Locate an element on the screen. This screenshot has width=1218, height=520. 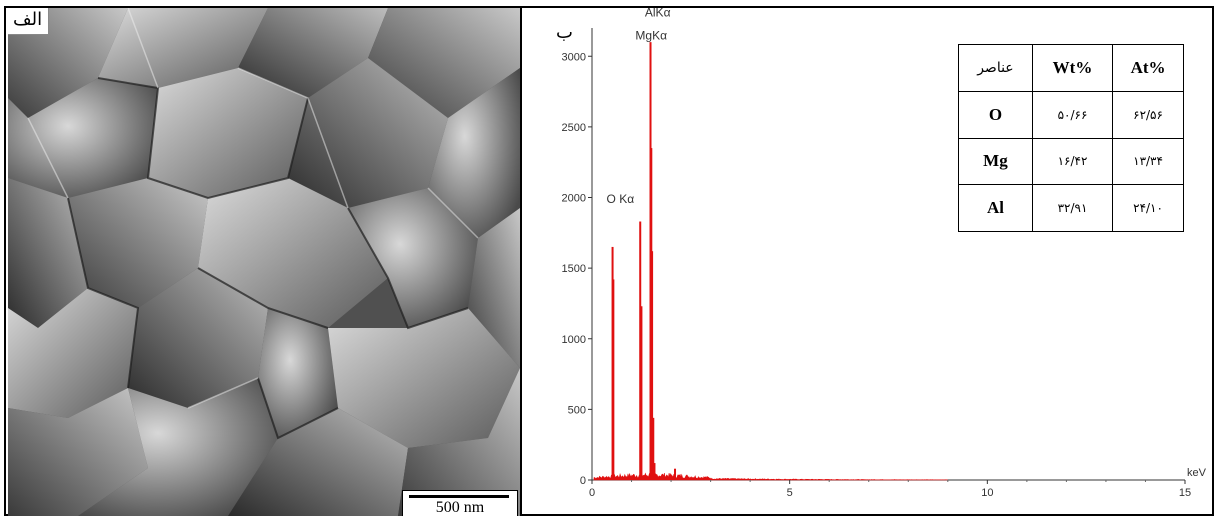
table-cell-at: ۱۳/۳۴ is located at coordinates (1148, 161).